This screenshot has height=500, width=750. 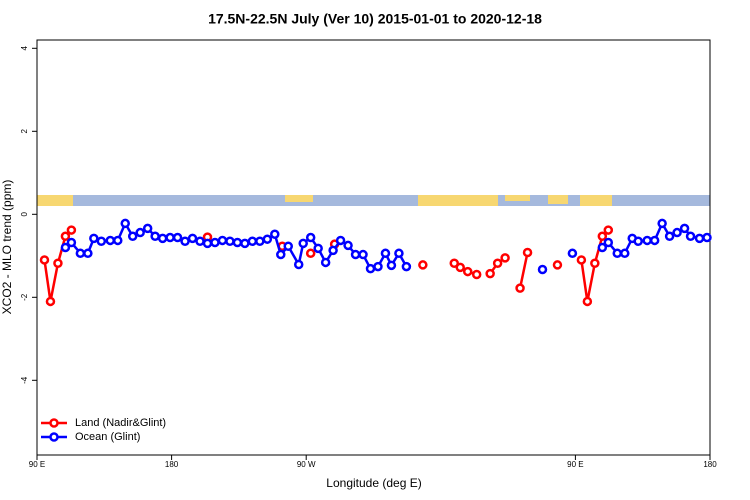 I want to click on y-tick-label: -2, so click(x=24, y=297).